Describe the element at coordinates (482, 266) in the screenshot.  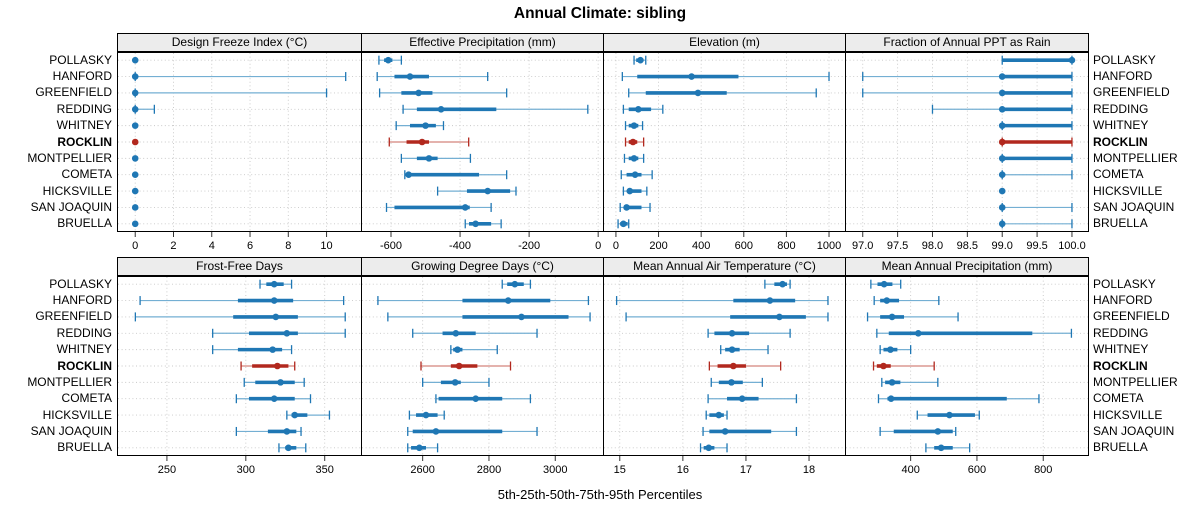
I see `panel-strip-title: Growing Degree Days (°C)` at that location.